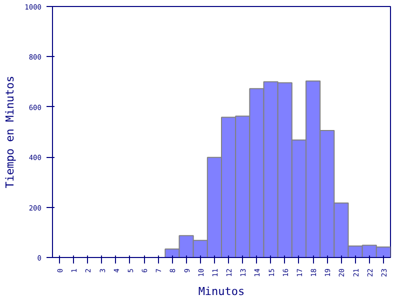 Image resolution: width=400 pixels, height=300 pixels. Describe the element at coordinates (221, 291) in the screenshot. I see `x-axis-title: Minutos` at that location.